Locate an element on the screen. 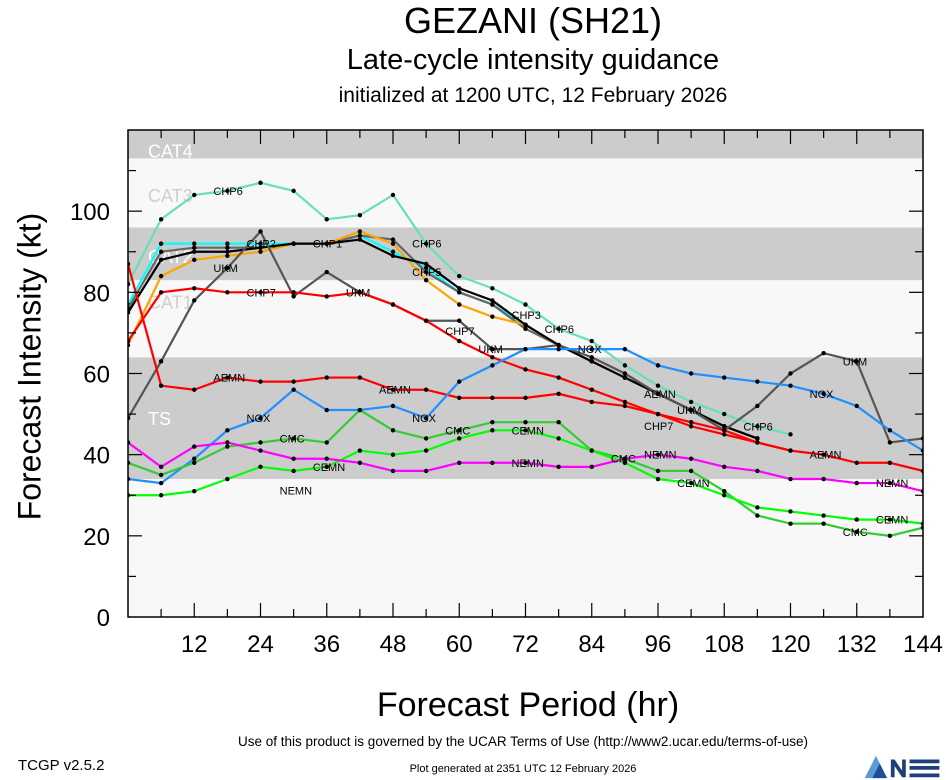 The width and height of the screenshot is (946, 780). band-label-cat4: CAT4 is located at coordinates (170, 151).